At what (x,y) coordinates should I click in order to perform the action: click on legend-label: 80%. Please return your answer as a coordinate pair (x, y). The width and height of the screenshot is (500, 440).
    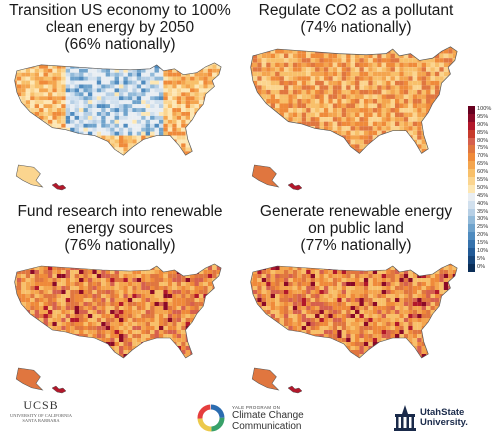
    Looking at the image, I should click on (483, 140).